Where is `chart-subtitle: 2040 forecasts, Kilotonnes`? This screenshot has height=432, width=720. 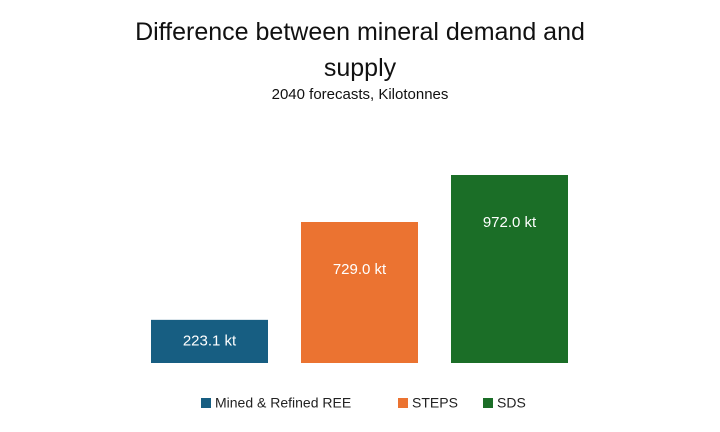 chart-subtitle: 2040 forecasts, Kilotonnes is located at coordinates (360, 94).